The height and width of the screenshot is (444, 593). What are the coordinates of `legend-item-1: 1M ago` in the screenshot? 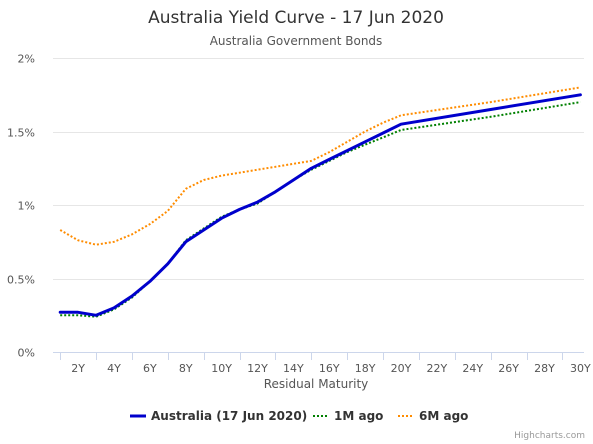 It's located at (348, 416).